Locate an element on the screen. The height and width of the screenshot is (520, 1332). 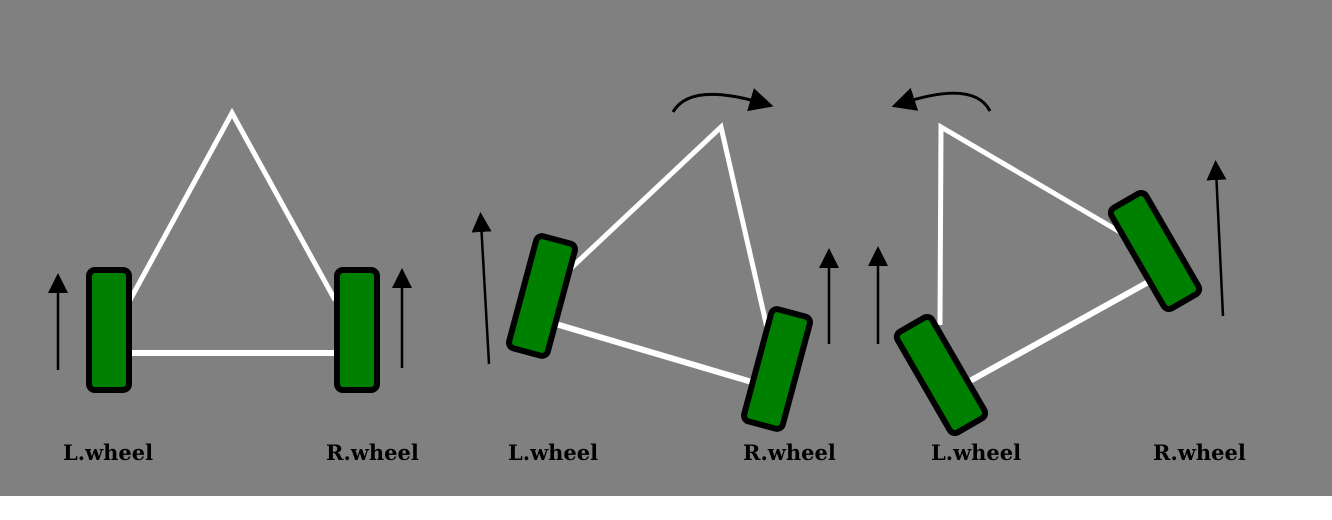
clockwise-rotation-icon is located at coordinates (722, 100).